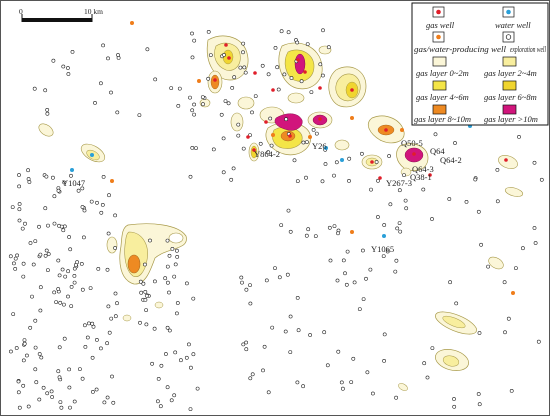  I want to click on legend-gas-gt10-swatch, so click(509, 109).